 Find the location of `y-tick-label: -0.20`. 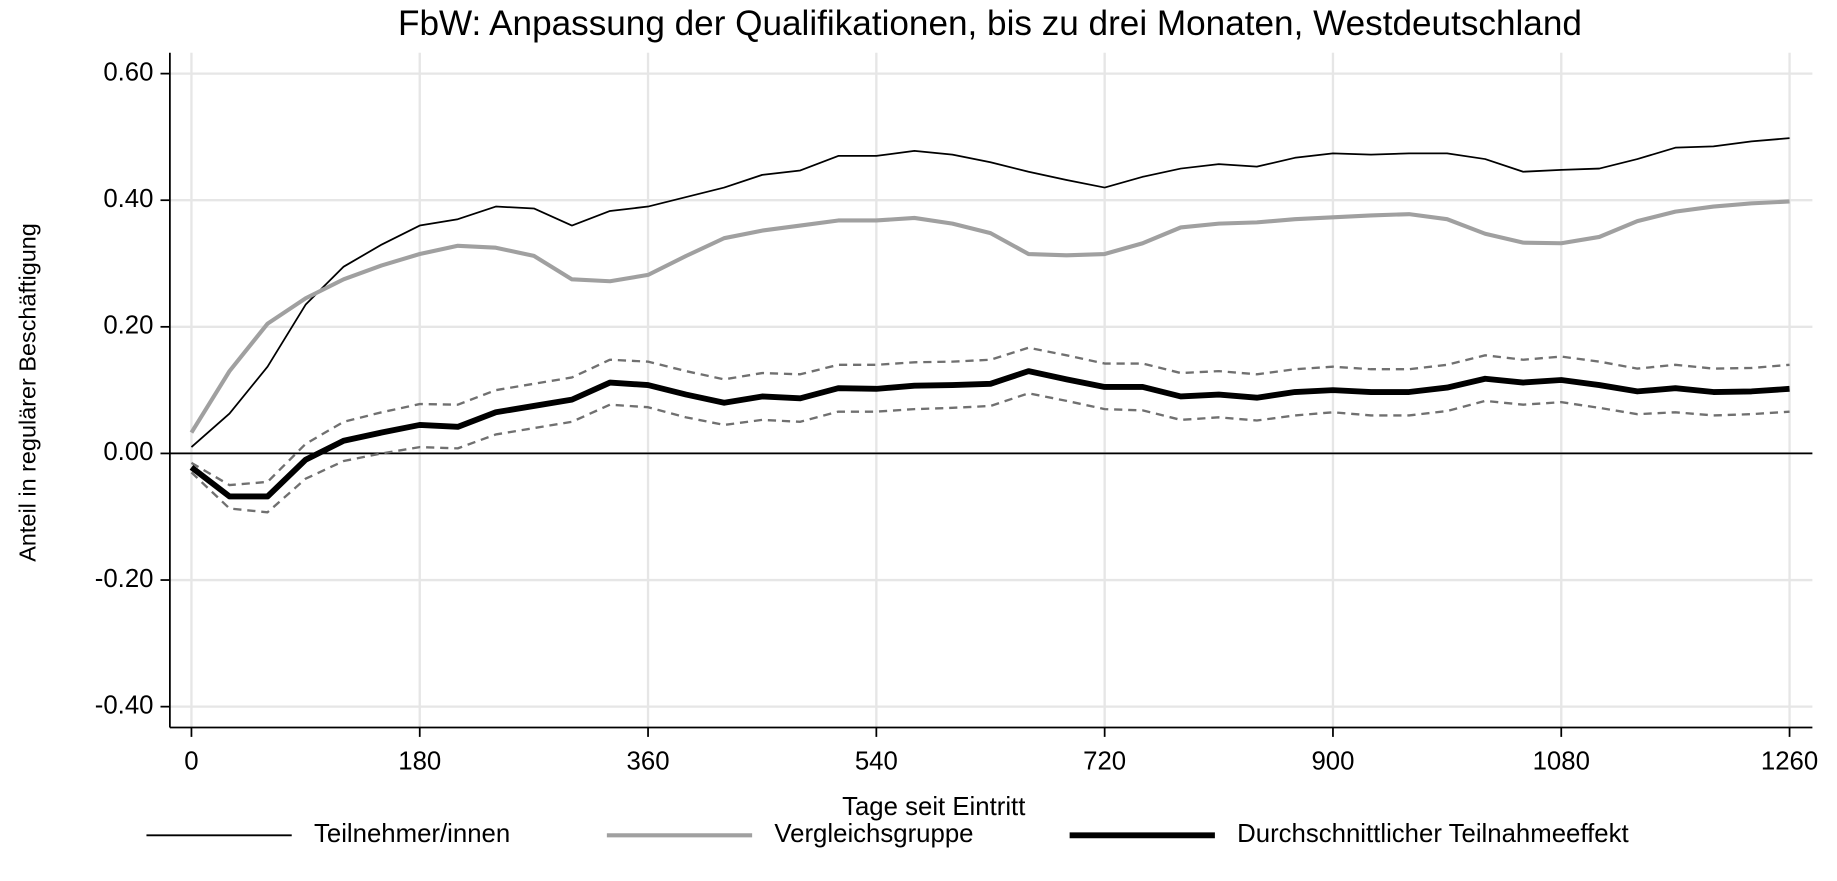

y-tick-label: -0.20 is located at coordinates (124, 579).